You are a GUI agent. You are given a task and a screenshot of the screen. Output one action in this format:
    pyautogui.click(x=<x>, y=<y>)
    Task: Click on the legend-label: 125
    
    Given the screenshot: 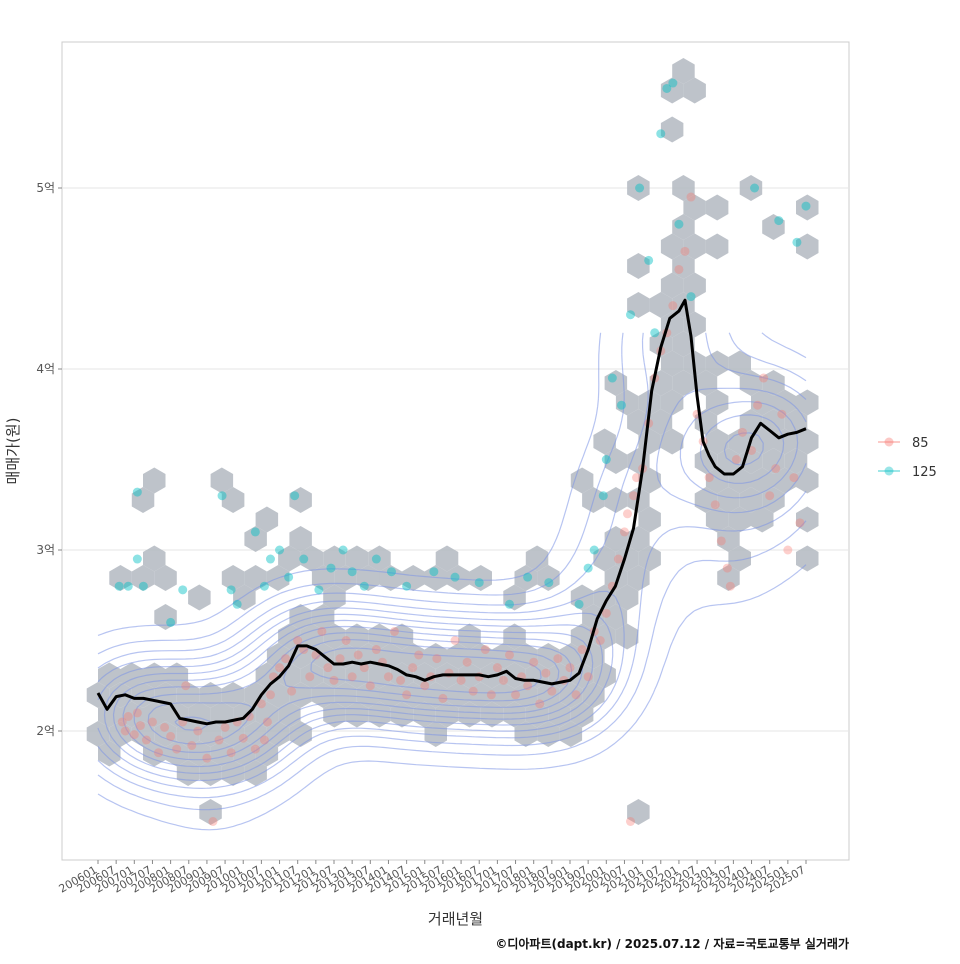 What is the action you would take?
    pyautogui.click(x=924, y=472)
    